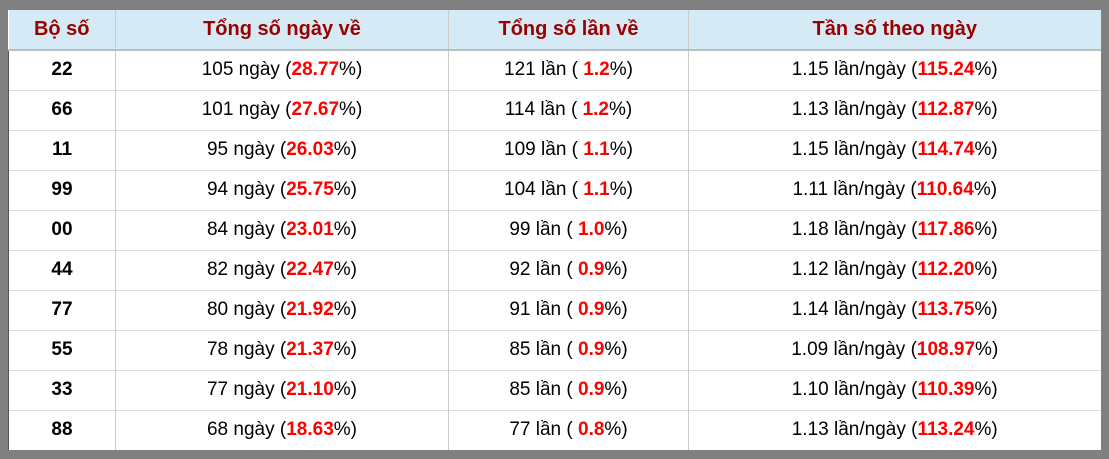 The height and width of the screenshot is (459, 1109). Describe the element at coordinates (62, 349) in the screenshot. I see `cell-pair: 55` at that location.